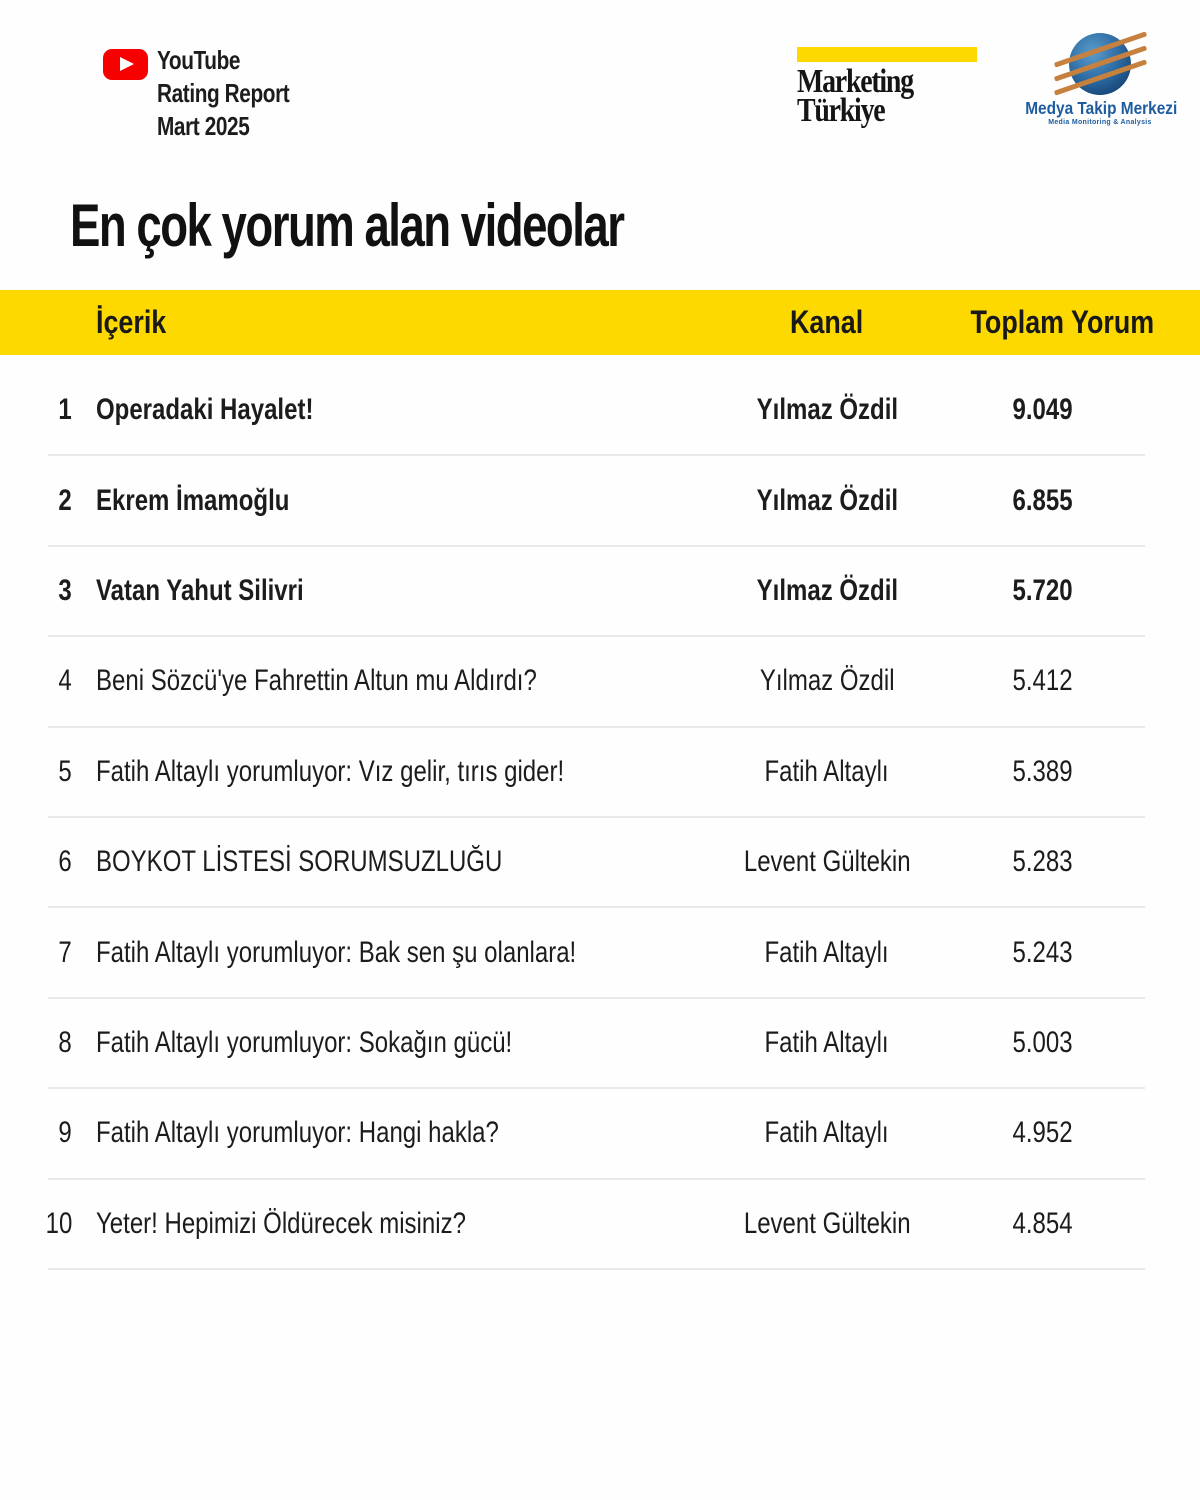  What do you see at coordinates (36, 410) in the screenshot?
I see `rank-cell: 1` at bounding box center [36, 410].